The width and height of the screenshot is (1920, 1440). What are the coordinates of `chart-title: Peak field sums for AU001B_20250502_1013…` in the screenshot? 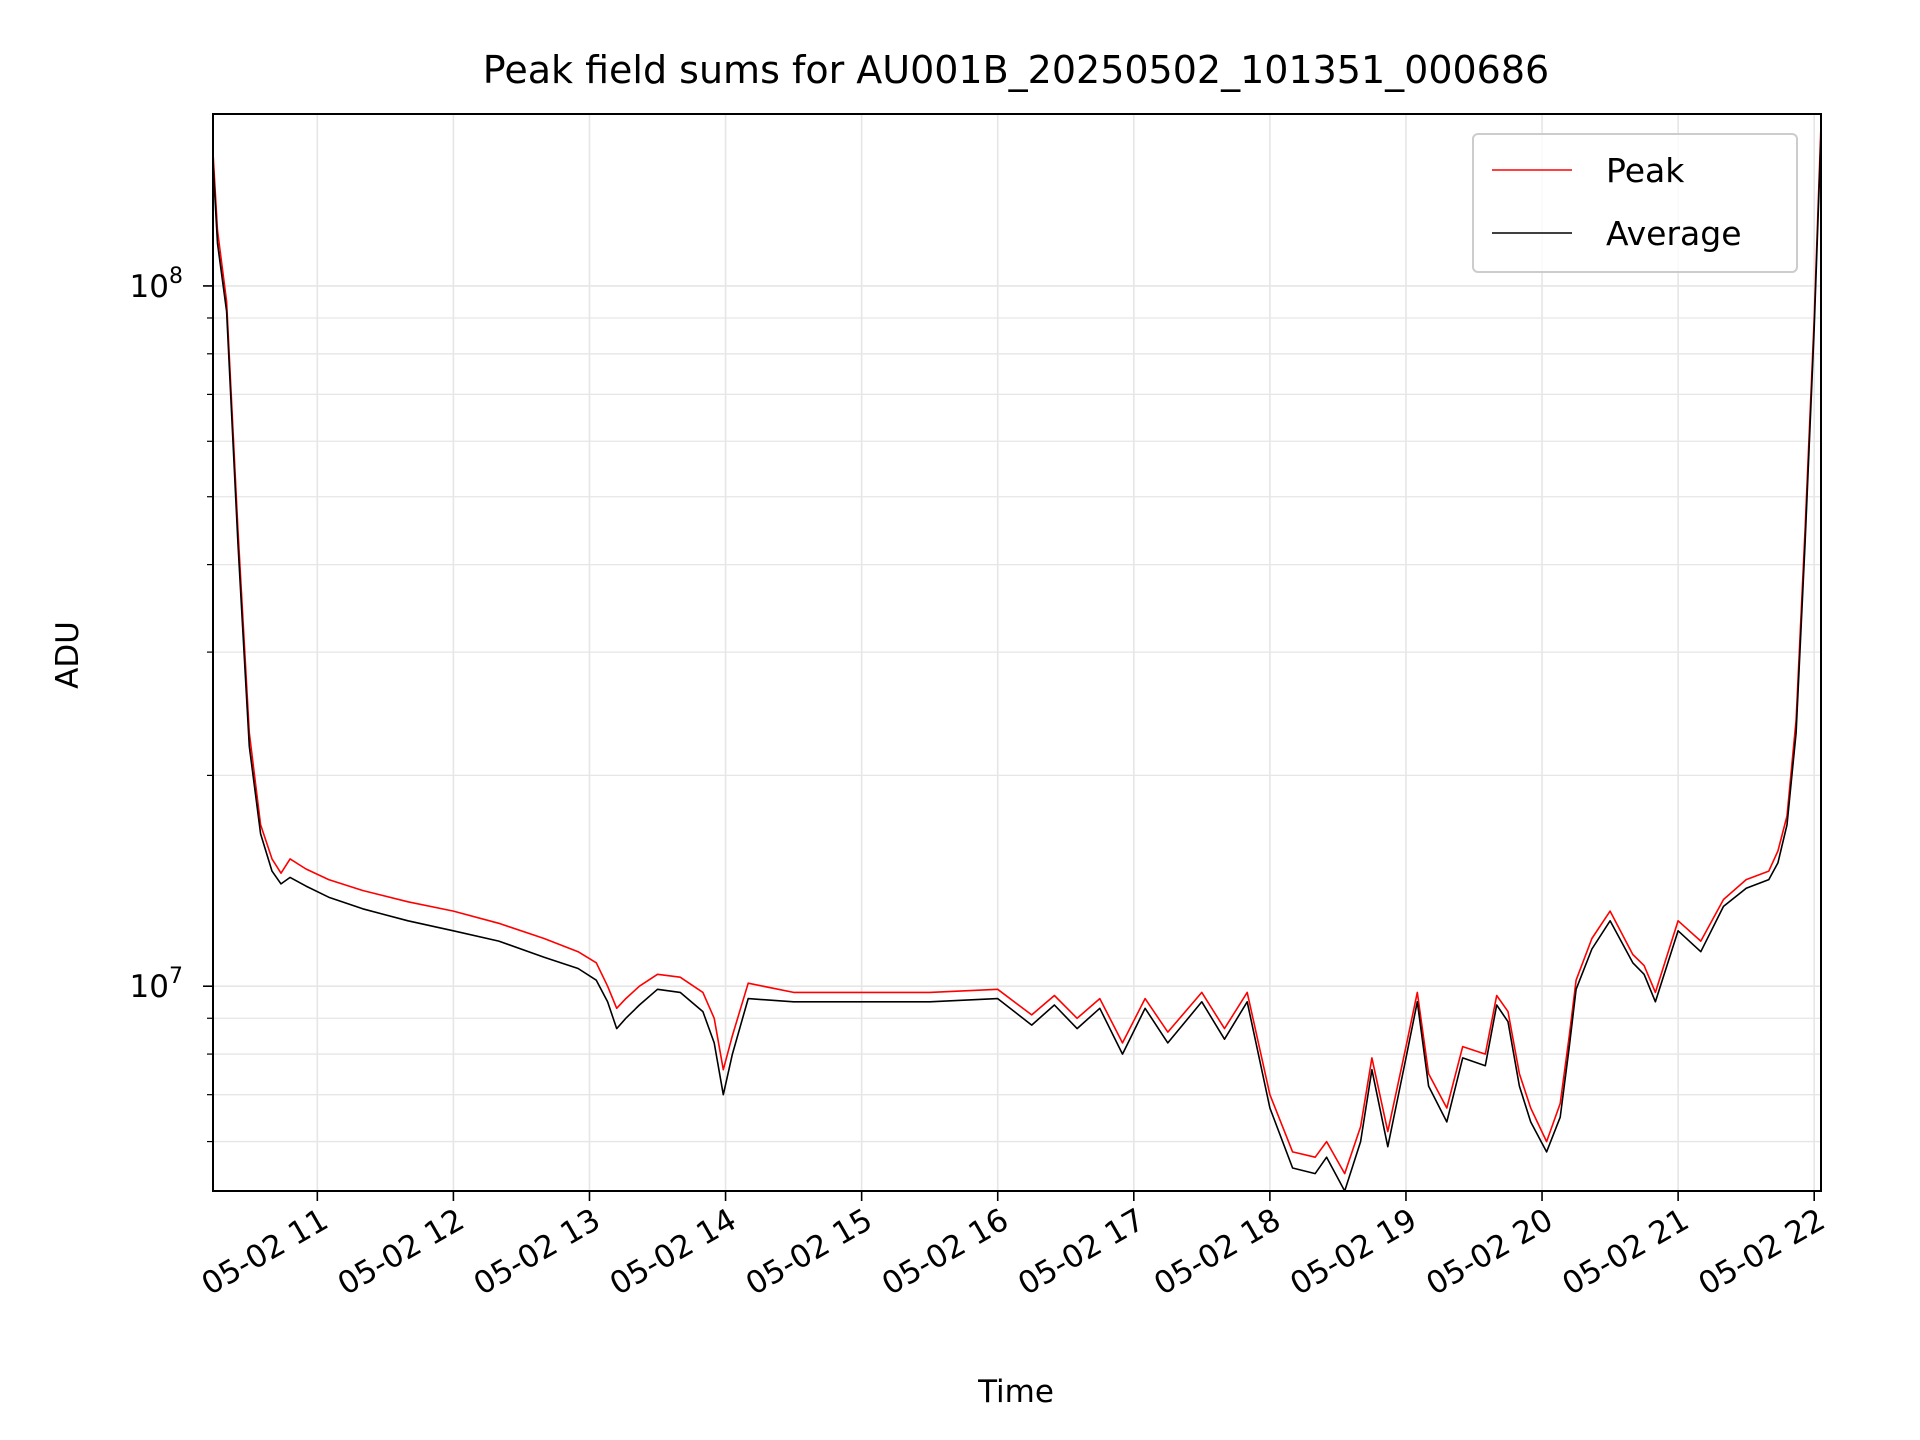 It's located at (1016, 70).